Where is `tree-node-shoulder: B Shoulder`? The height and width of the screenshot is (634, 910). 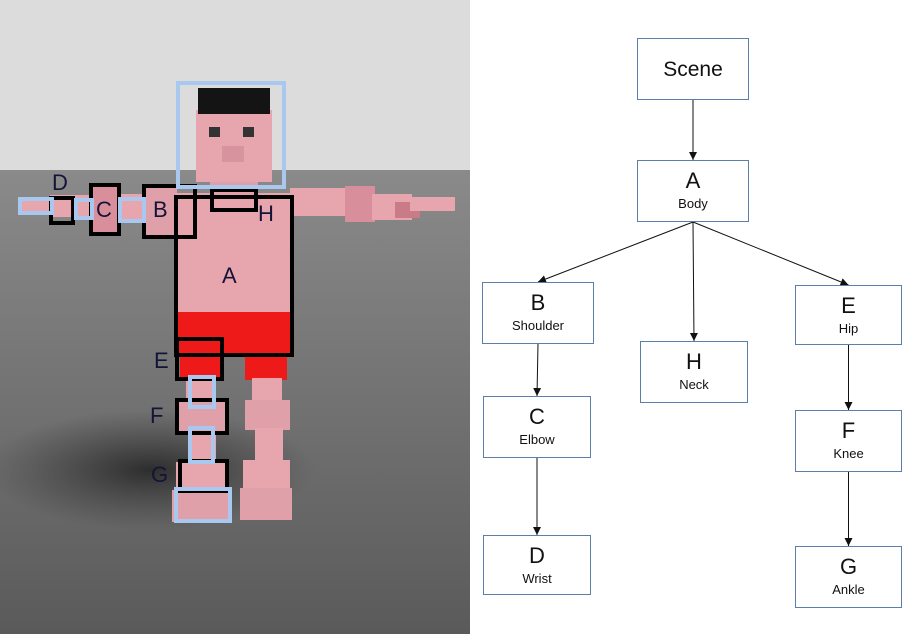
tree-node-shoulder: B Shoulder is located at coordinates (538, 313).